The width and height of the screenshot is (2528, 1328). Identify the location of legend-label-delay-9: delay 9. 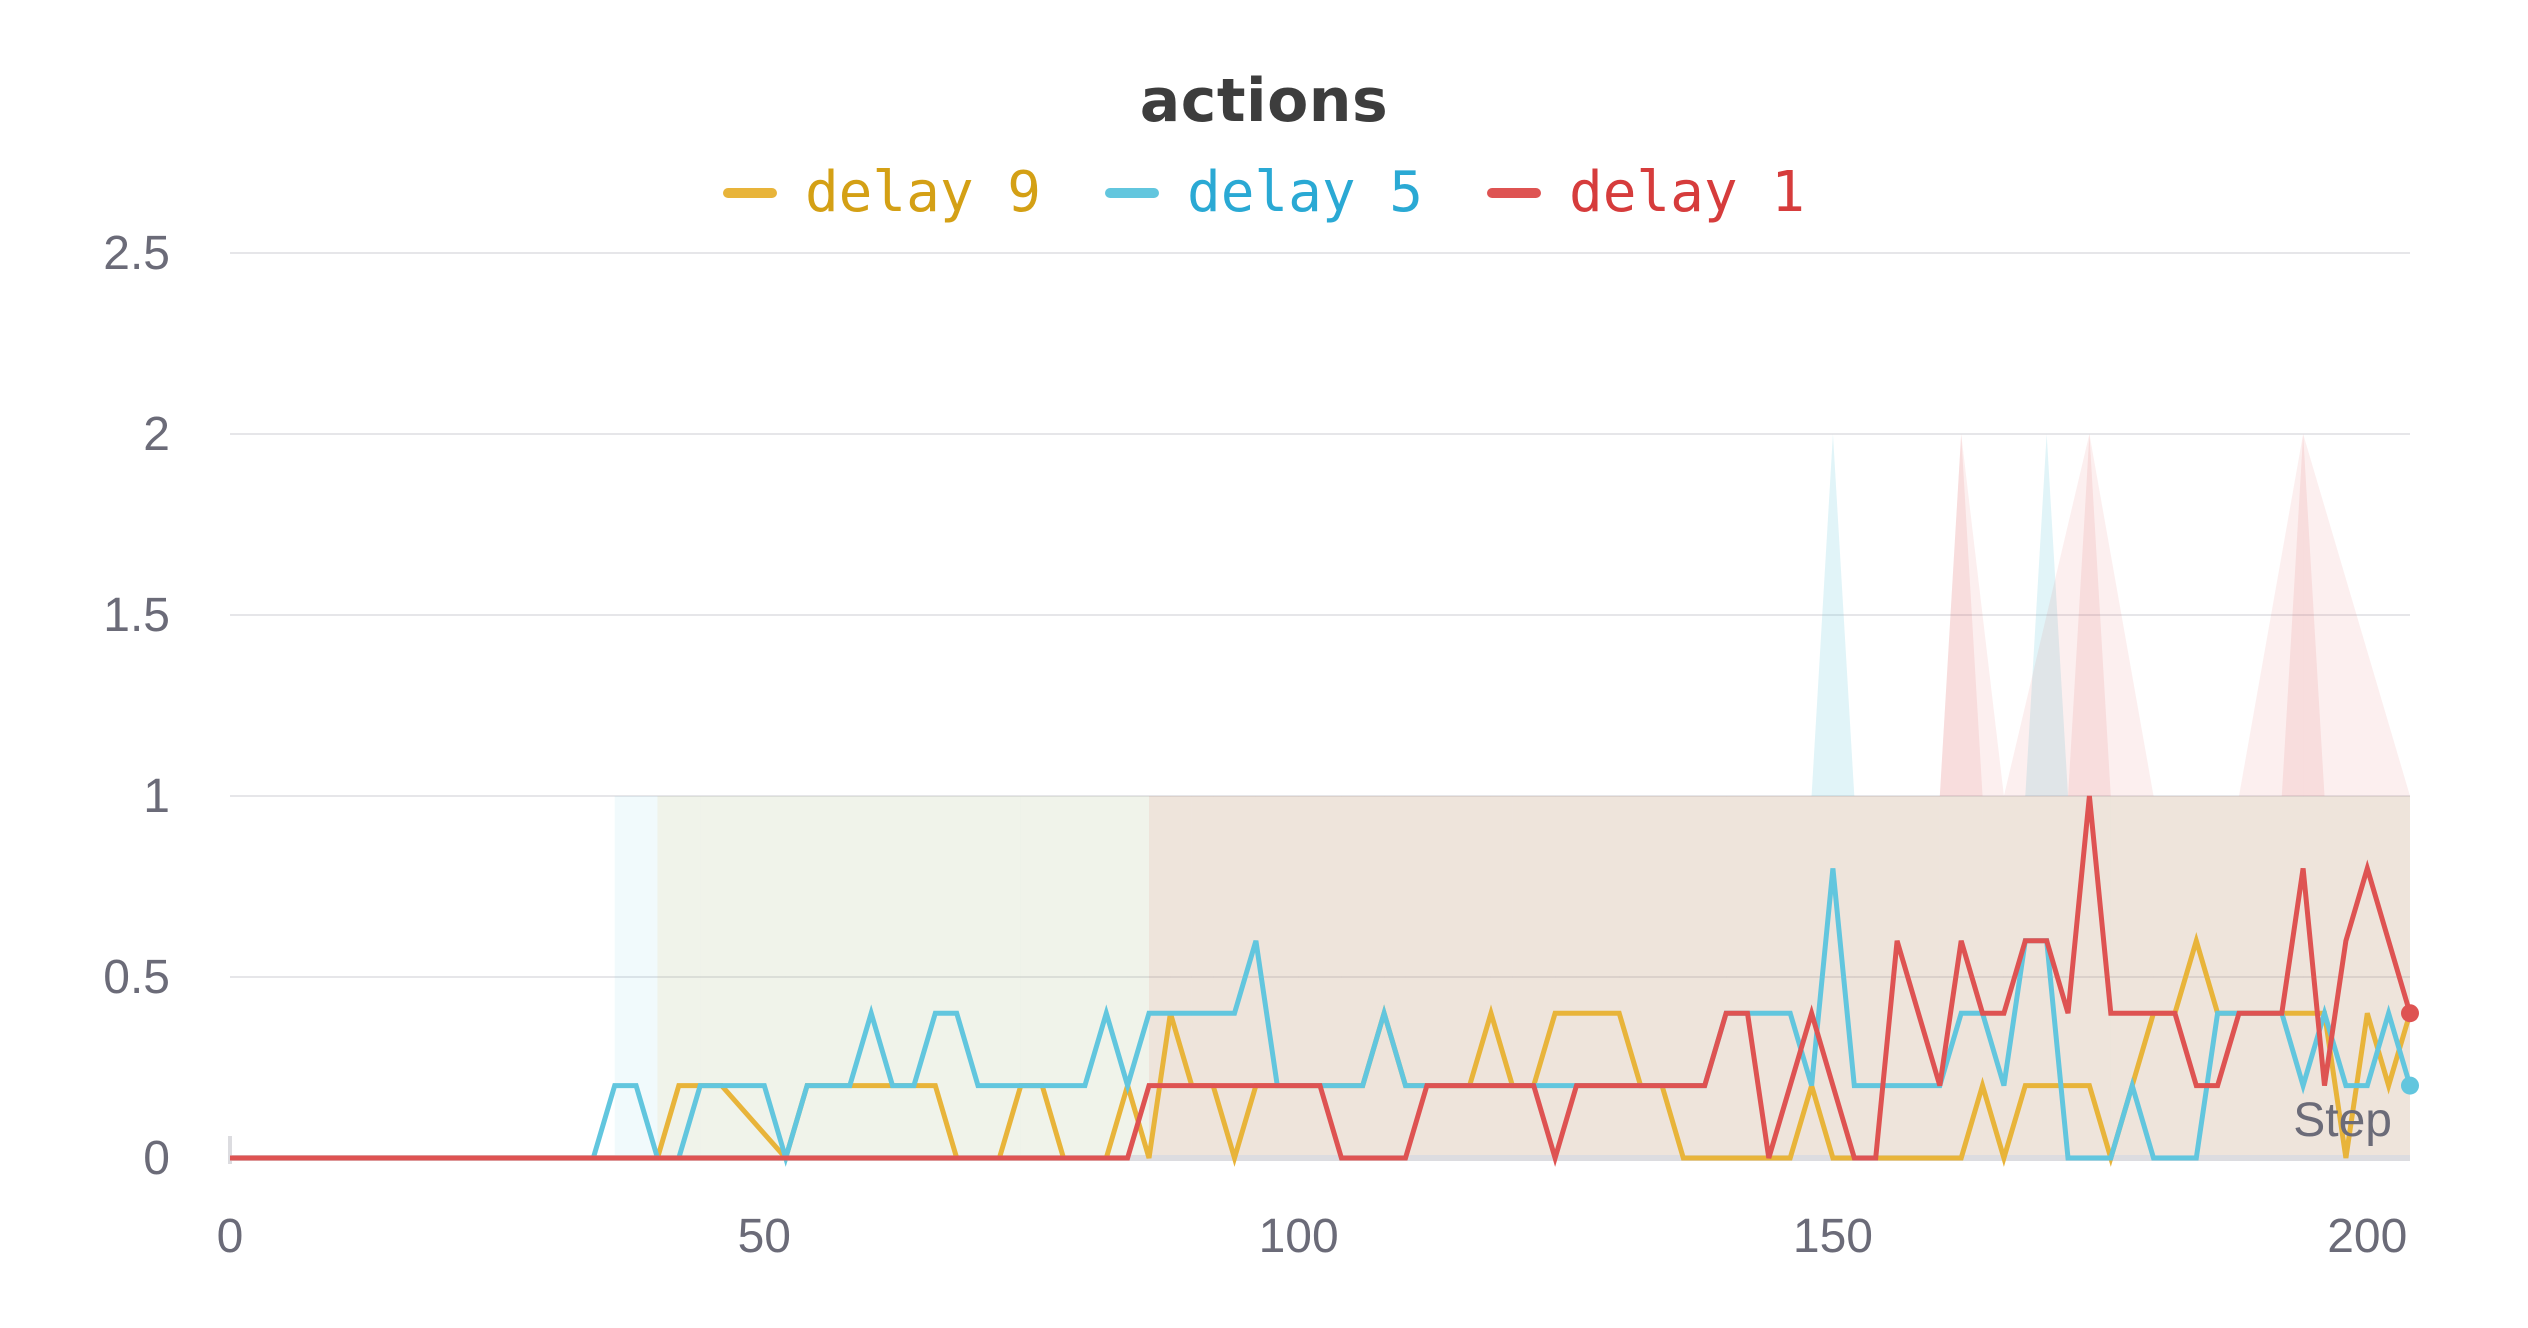
(922, 192).